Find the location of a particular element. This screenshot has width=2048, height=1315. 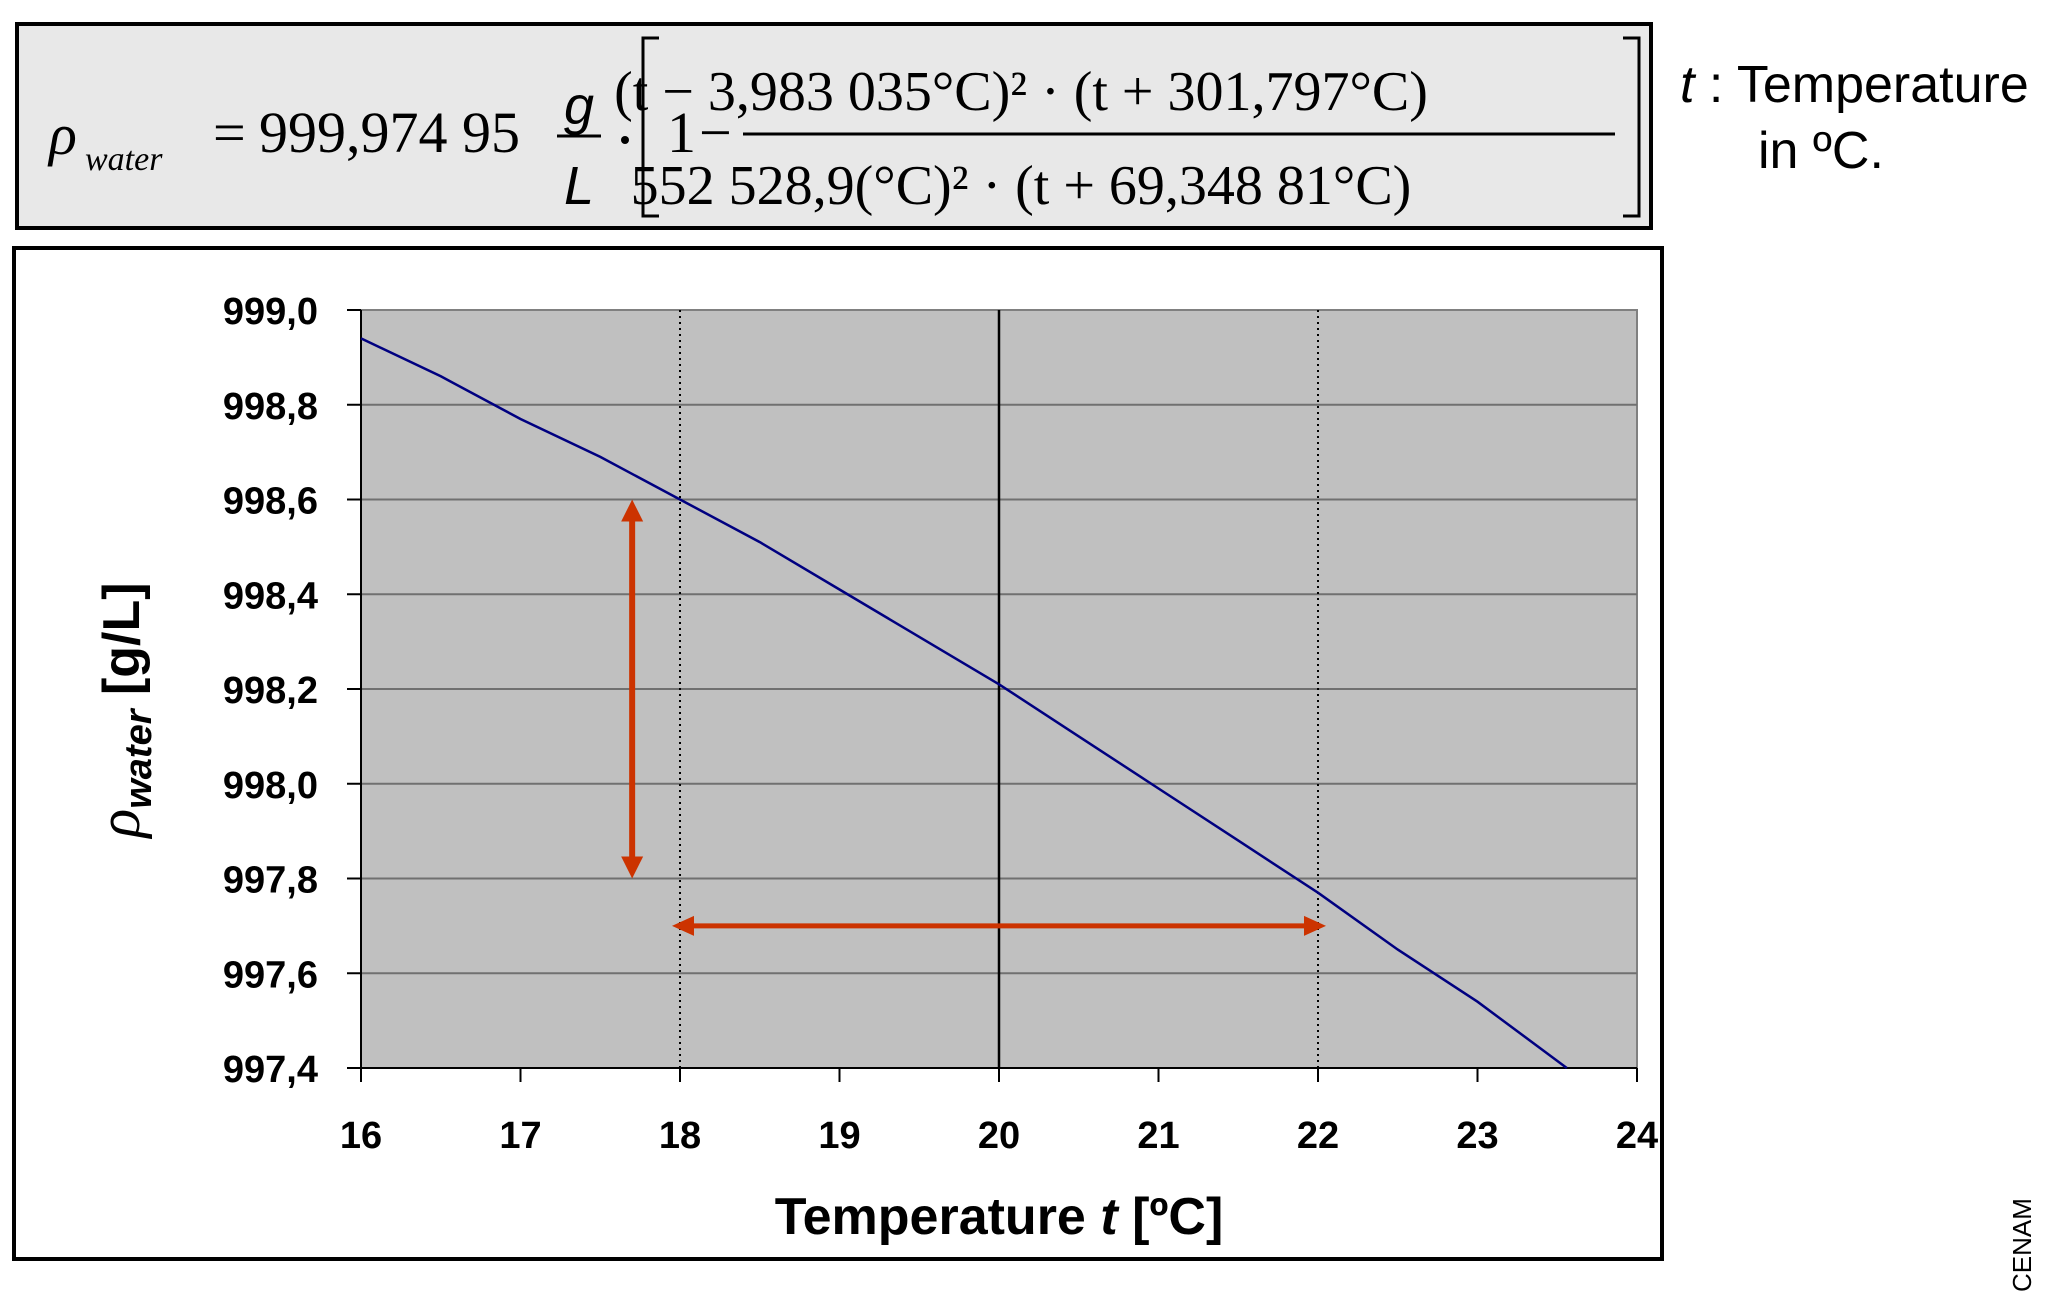

x-tick-label: 18 is located at coordinates (680, 1136).